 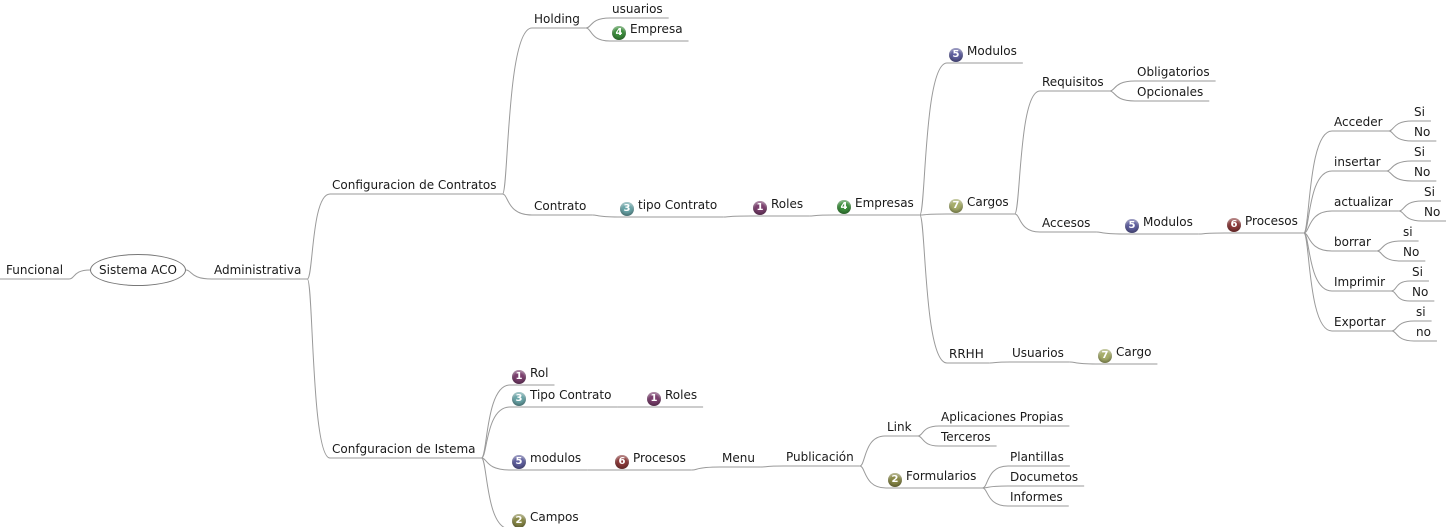 I want to click on node-holding: Holding, so click(x=557, y=19).